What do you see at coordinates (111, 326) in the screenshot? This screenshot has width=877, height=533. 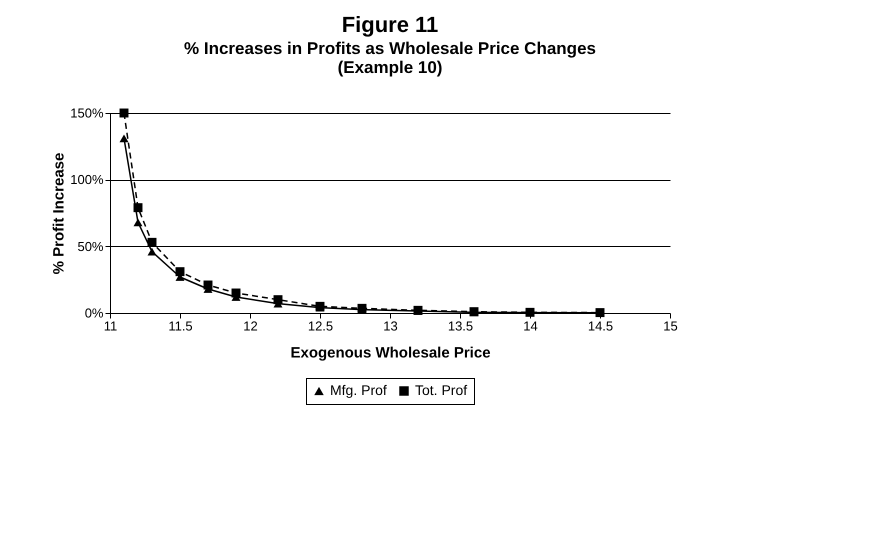 I see `x-tick-label: 11` at bounding box center [111, 326].